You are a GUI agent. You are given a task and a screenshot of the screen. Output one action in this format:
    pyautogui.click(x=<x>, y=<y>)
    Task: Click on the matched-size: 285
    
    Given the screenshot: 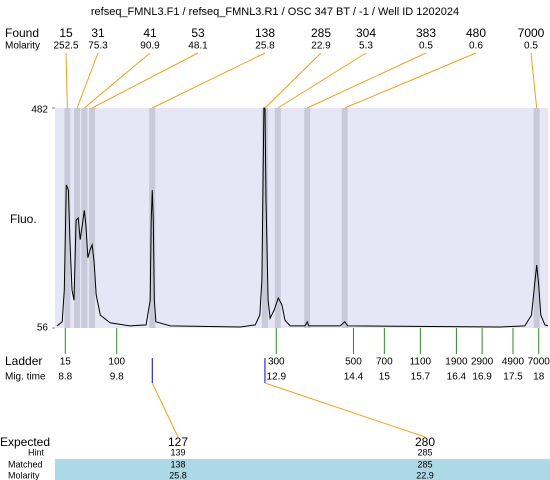 What is the action you would take?
    pyautogui.click(x=424, y=464)
    